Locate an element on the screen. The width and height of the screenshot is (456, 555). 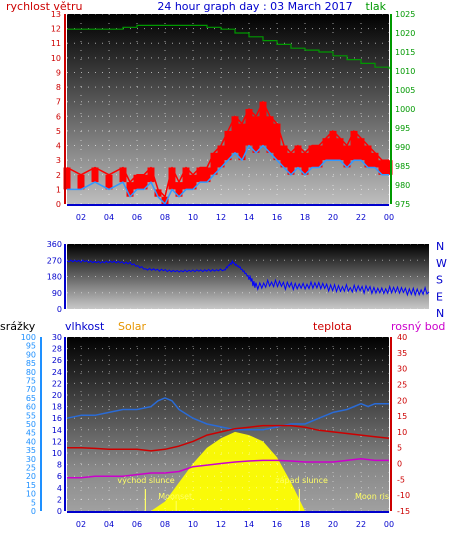
time-tick-label: 10 is located at coordinates (193, 524).